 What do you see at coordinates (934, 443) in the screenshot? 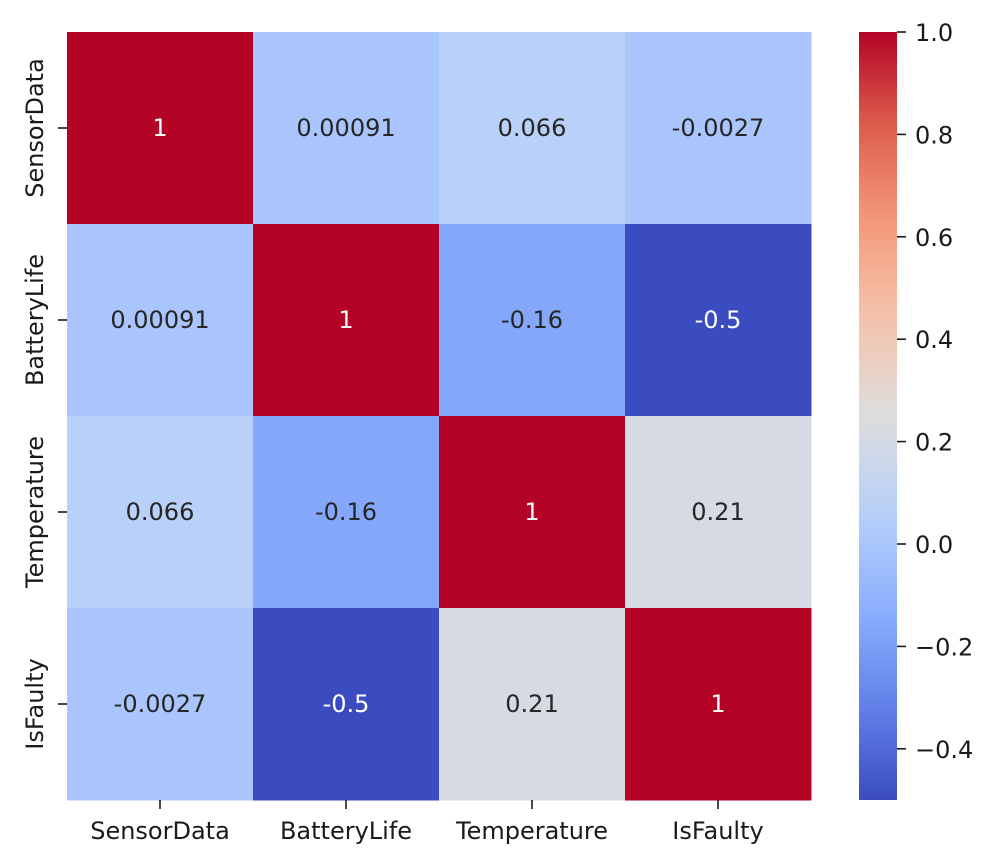
I see `colorbar-tick-label: 0.2` at bounding box center [934, 443].